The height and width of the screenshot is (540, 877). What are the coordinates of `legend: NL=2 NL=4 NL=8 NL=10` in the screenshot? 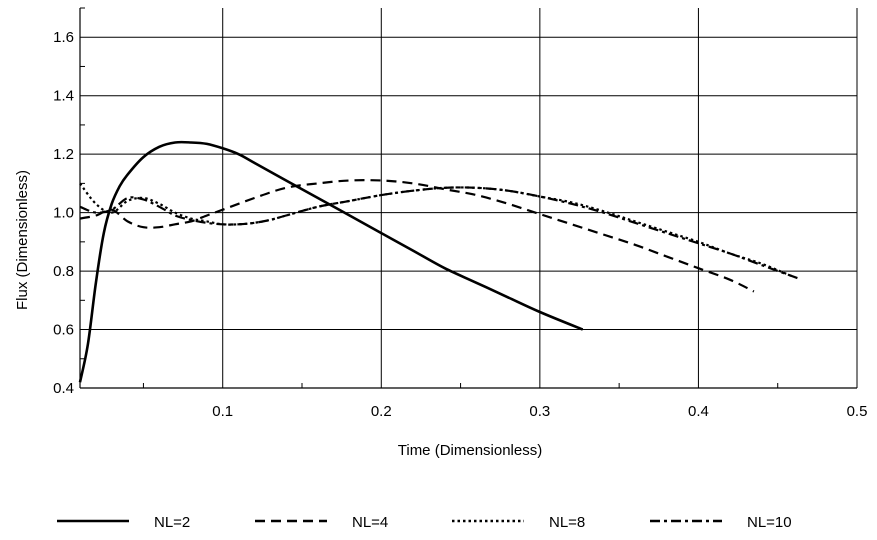 It's located at (424, 522).